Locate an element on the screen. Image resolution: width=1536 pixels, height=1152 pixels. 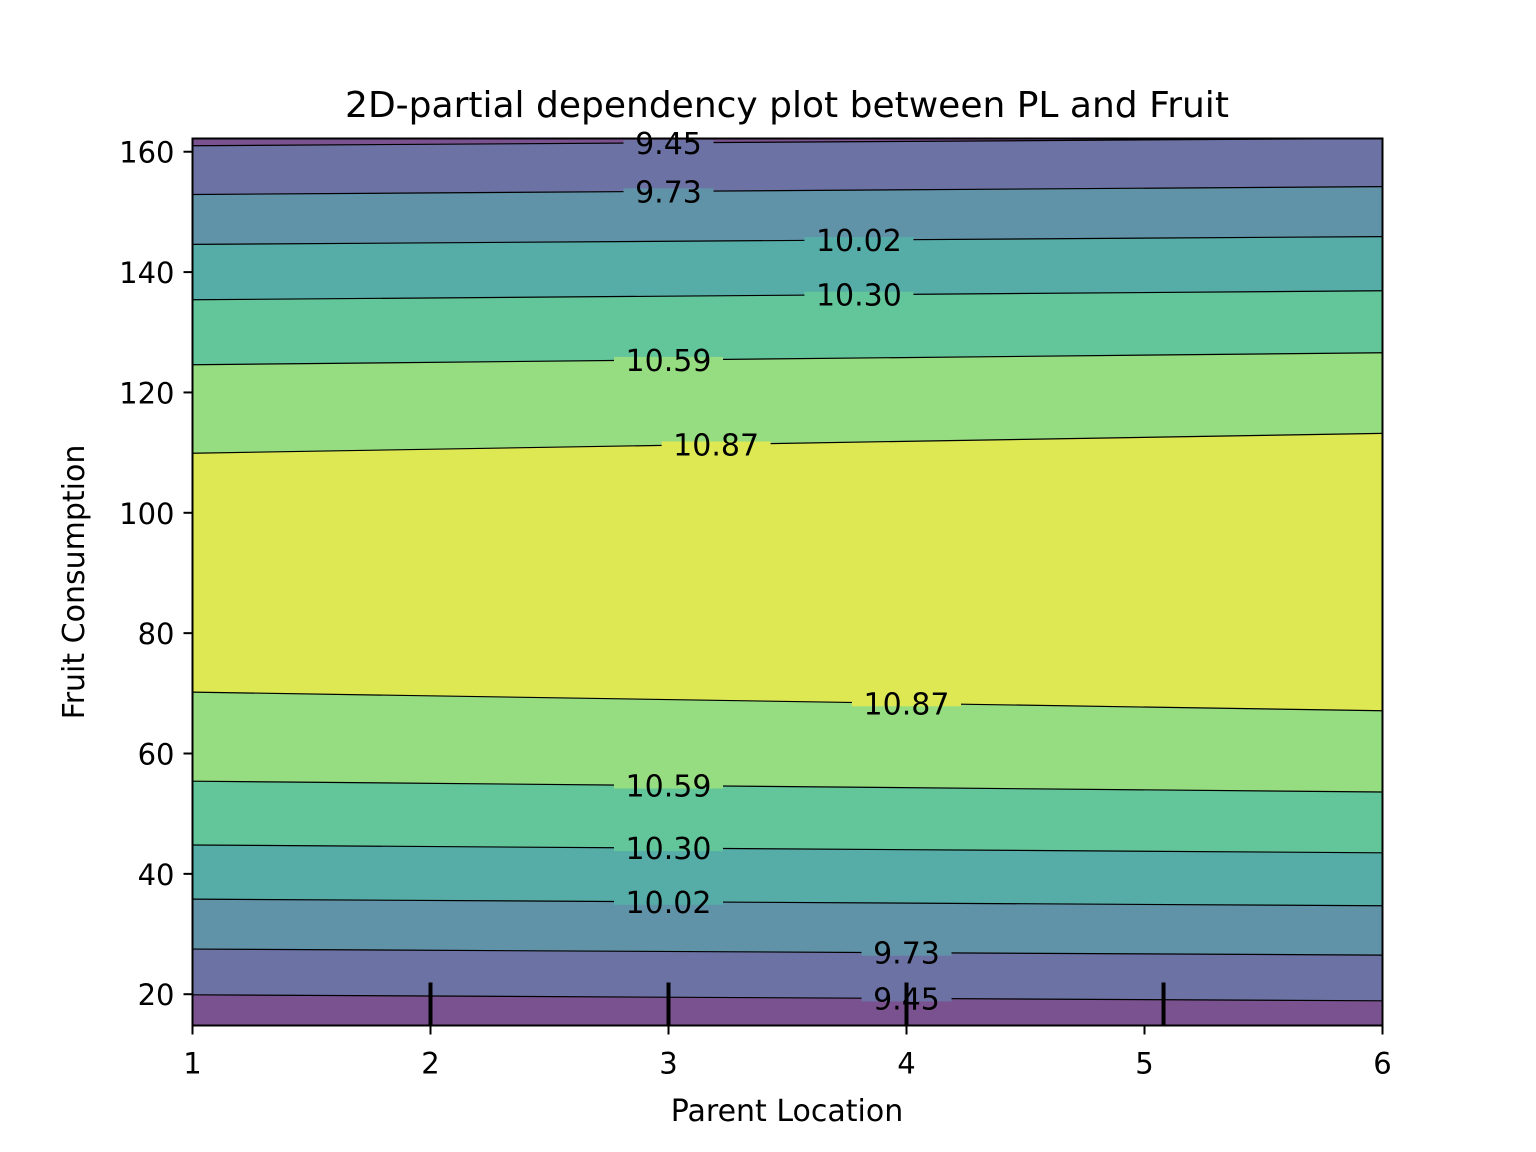
x-tick-label: 3 is located at coordinates (668, 1064).